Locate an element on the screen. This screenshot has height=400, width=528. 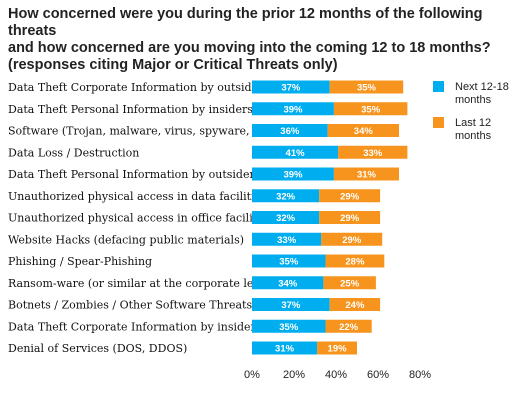
x-tick-label: 0% is located at coordinates (252, 375).